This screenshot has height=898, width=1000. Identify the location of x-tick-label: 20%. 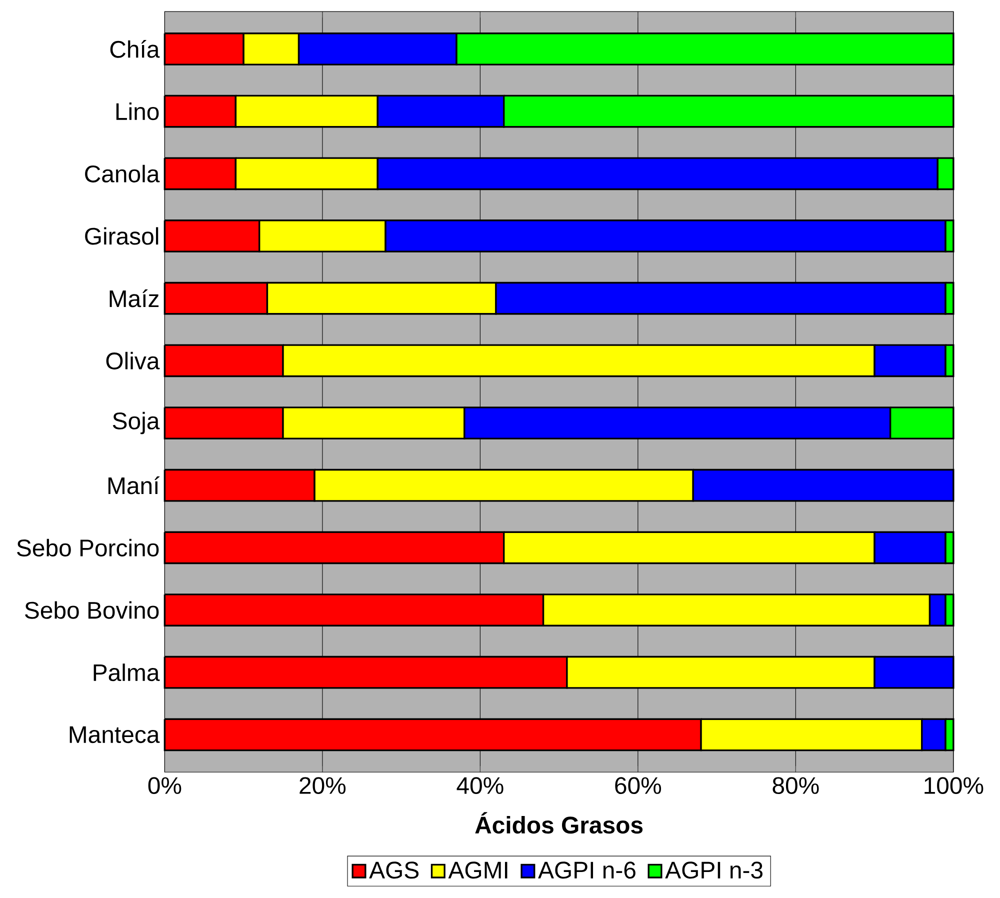
(323, 785).